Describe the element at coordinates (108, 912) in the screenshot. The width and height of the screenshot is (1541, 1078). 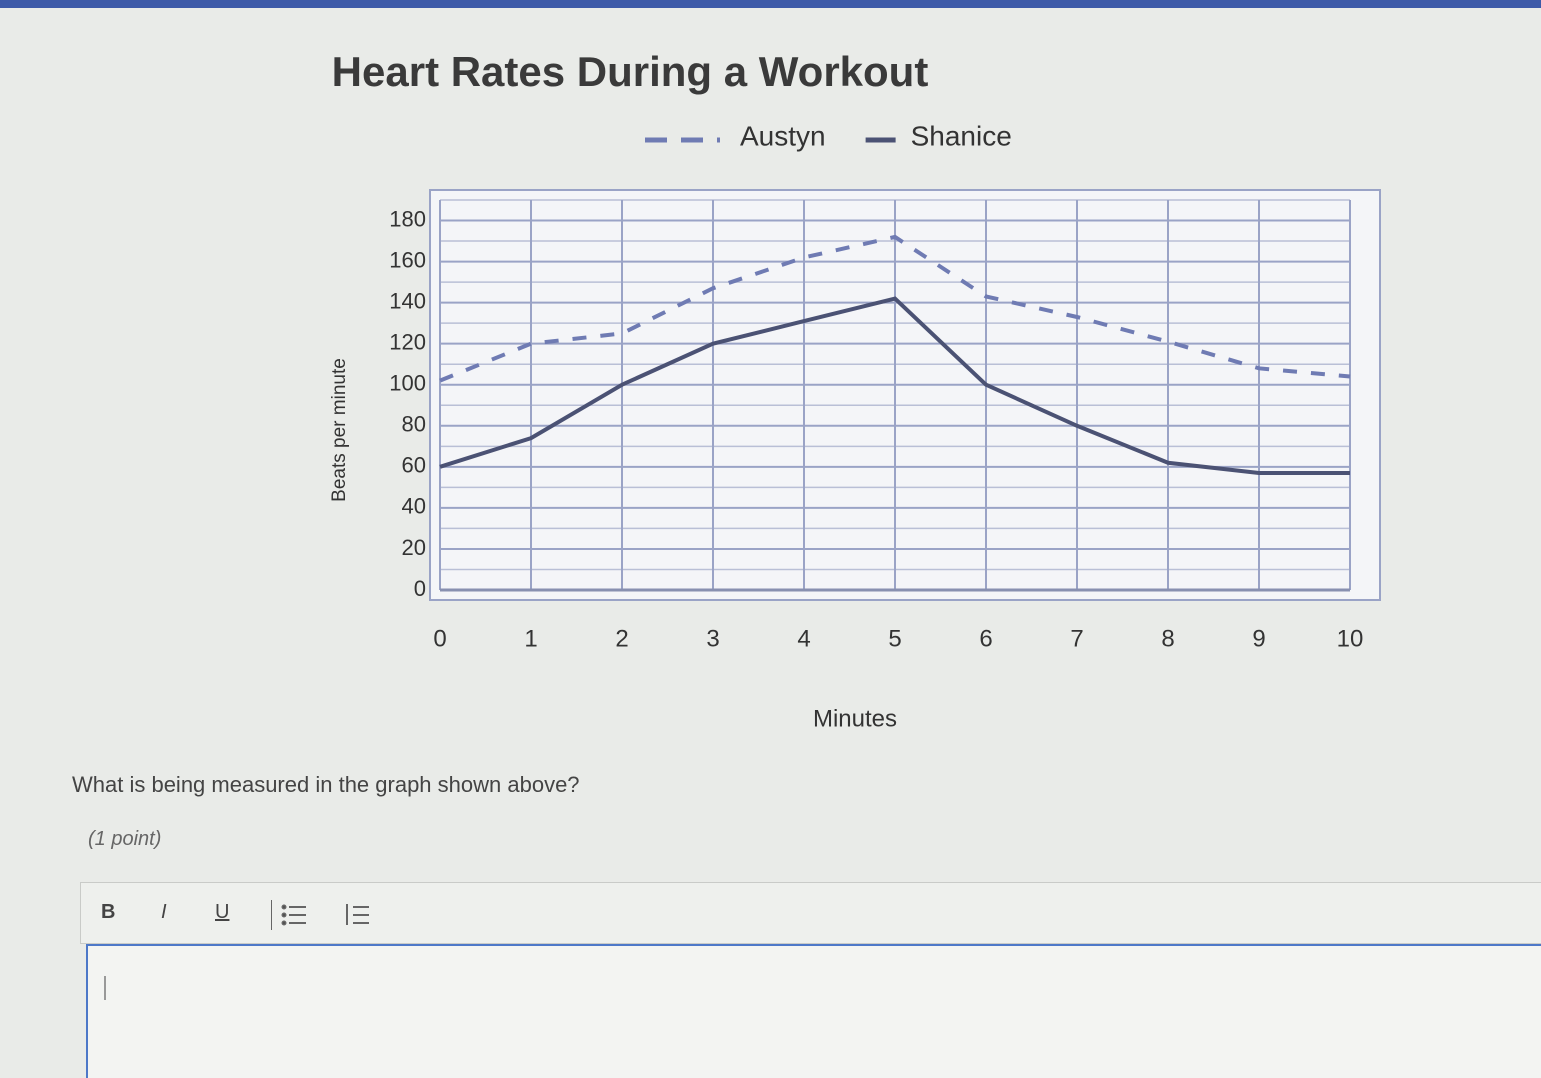
I see `bold-button: B` at that location.